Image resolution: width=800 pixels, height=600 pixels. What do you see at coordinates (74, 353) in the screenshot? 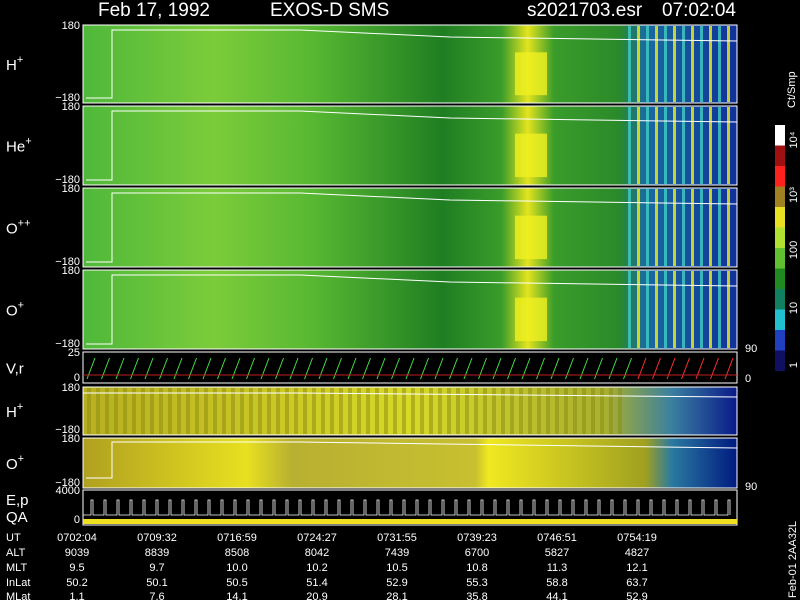
I see `tick-label: 25` at bounding box center [74, 353].